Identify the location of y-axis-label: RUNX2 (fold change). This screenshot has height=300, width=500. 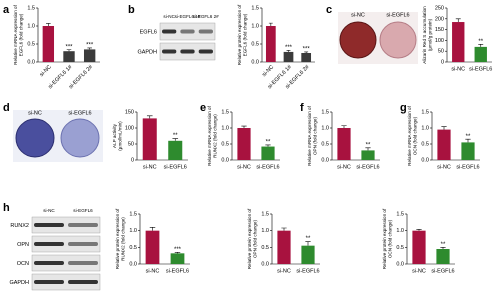
(215, 136).